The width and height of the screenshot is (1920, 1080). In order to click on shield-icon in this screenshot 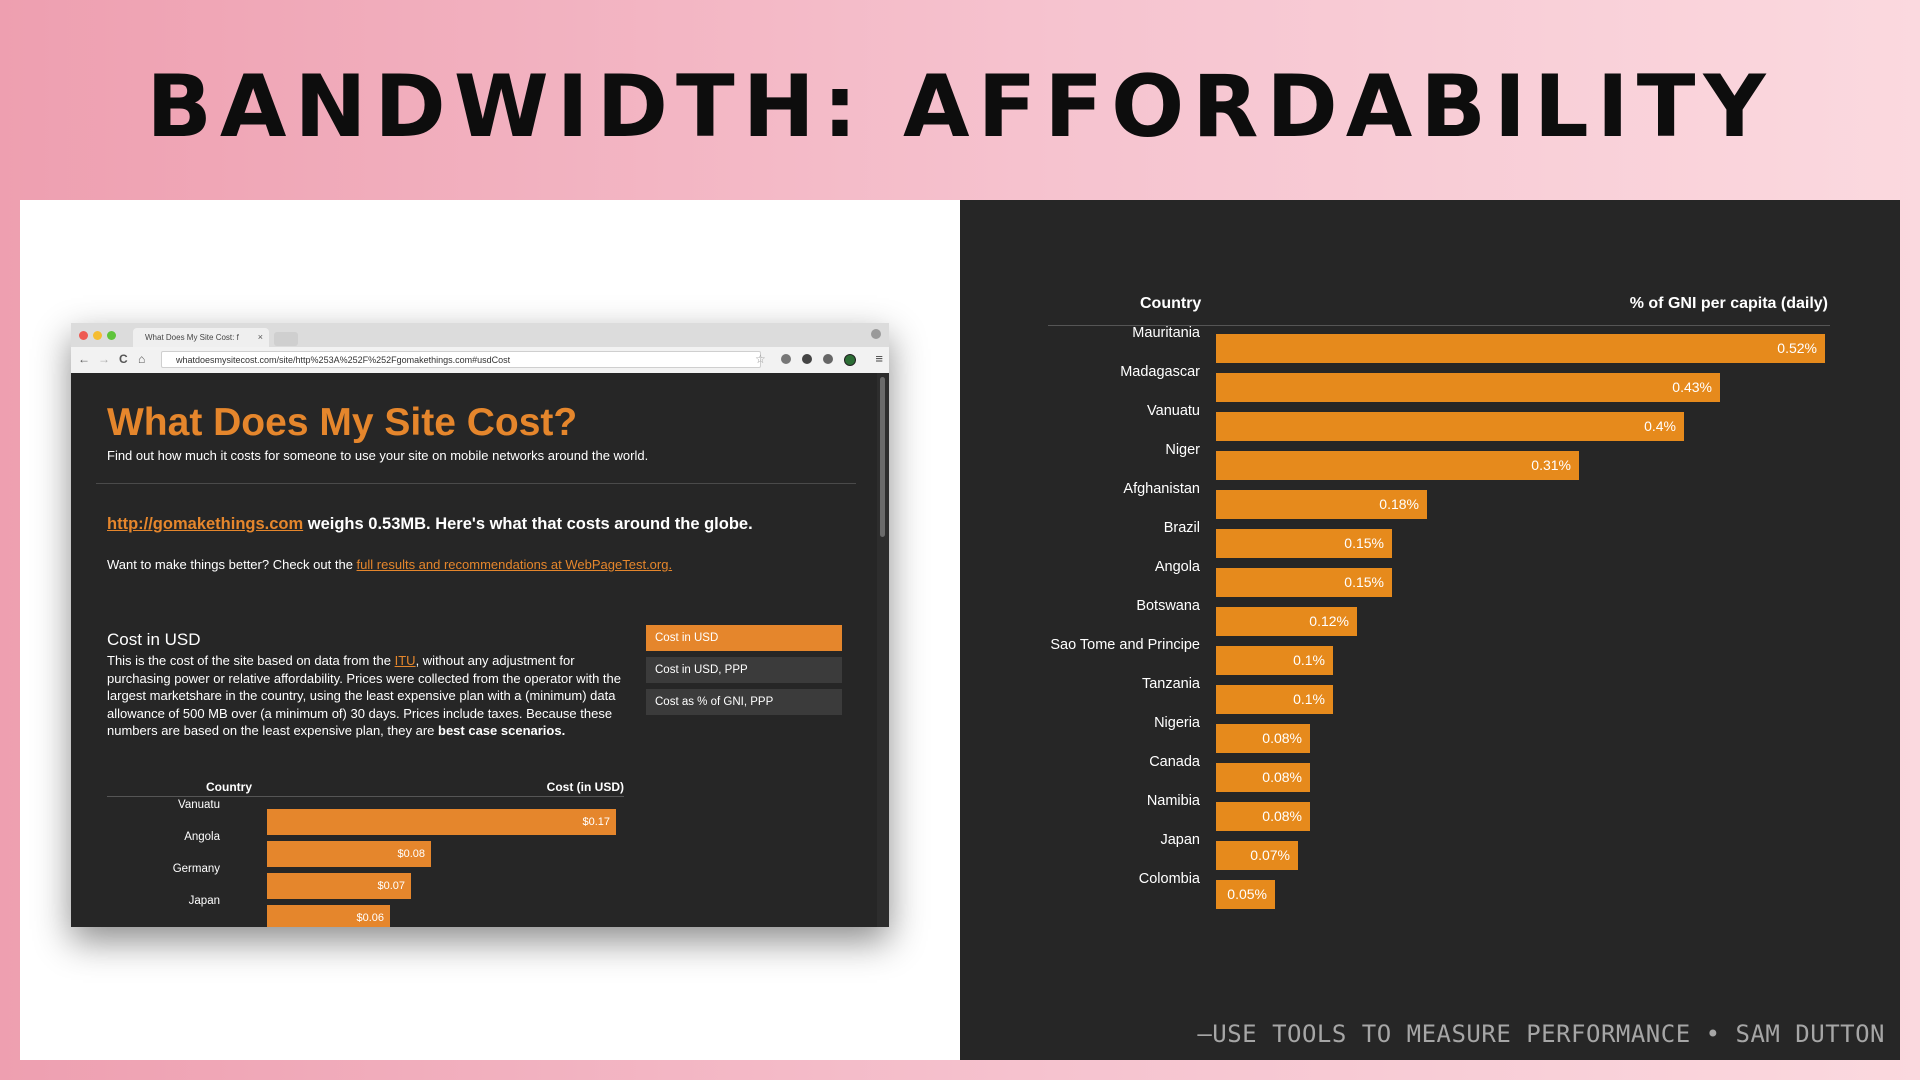, I will do `click(828, 359)`.